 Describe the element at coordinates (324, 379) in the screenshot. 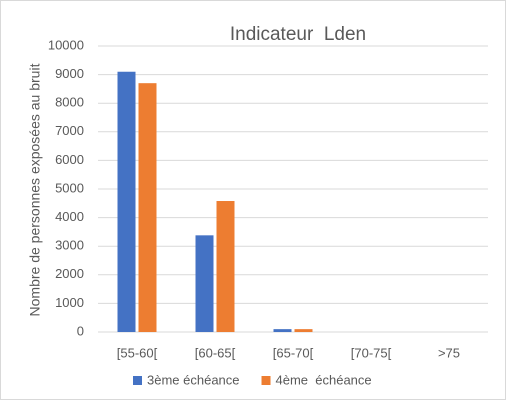

I see `legend-label: 4ème échéance` at that location.